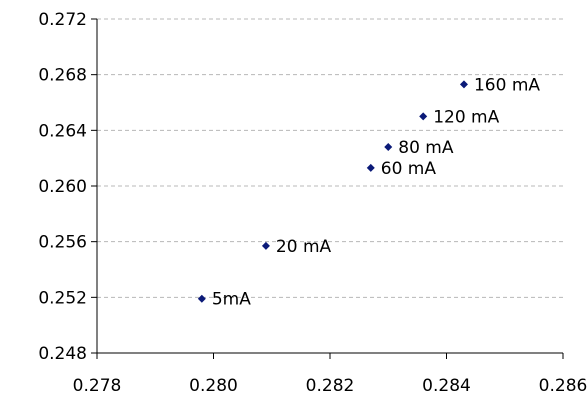 The width and height of the screenshot is (588, 408). Describe the element at coordinates (426, 148) in the screenshot. I see `point-label: 80 mA` at that location.